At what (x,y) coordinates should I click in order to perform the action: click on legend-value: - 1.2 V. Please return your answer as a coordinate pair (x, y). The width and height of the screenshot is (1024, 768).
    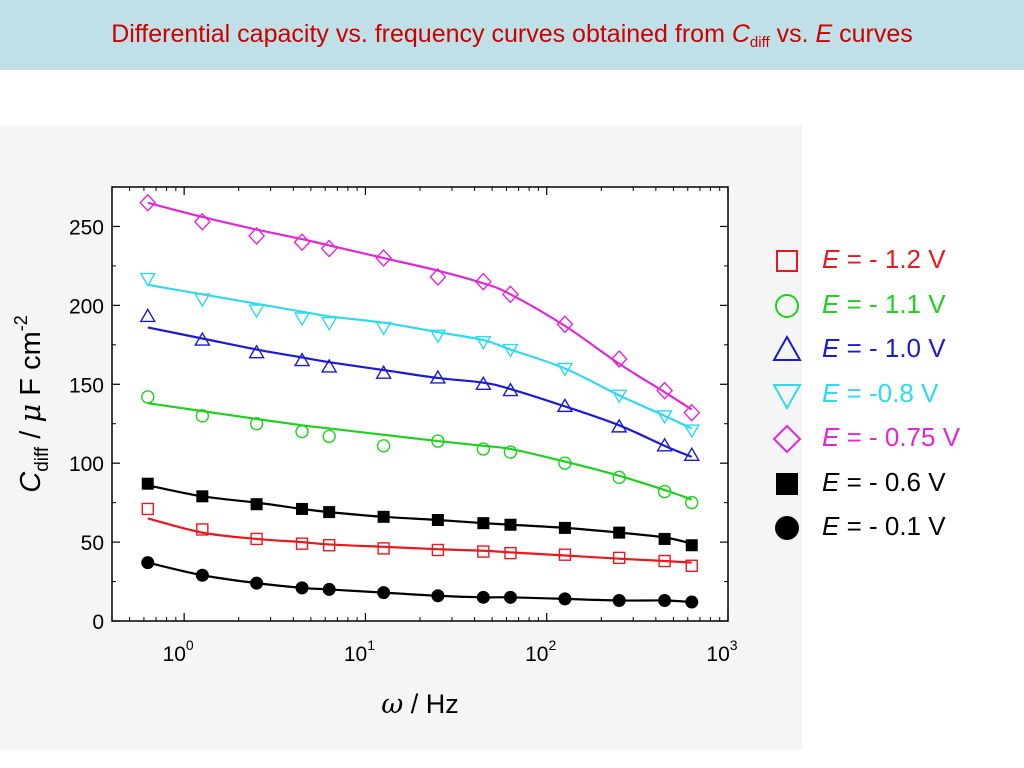
    Looking at the image, I should click on (907, 259).